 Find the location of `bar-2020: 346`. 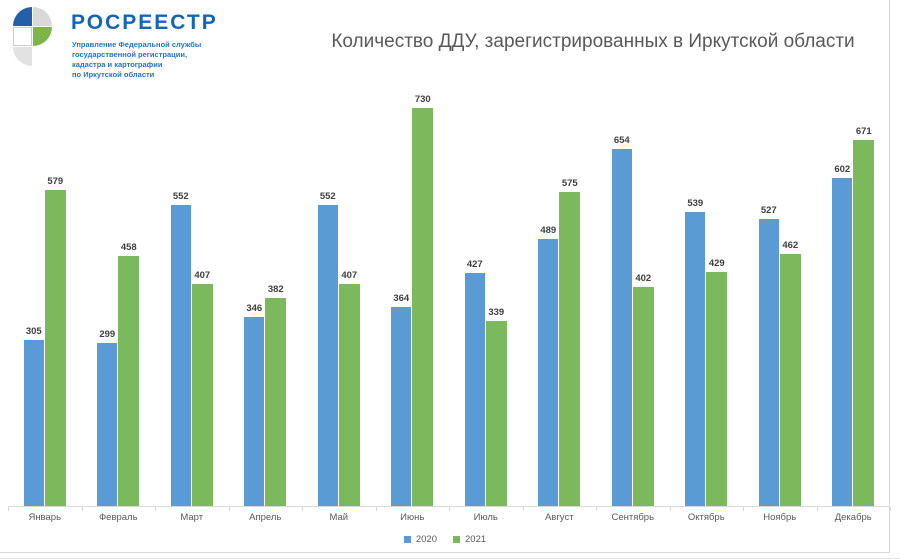

bar-2020: 346 is located at coordinates (254, 404).